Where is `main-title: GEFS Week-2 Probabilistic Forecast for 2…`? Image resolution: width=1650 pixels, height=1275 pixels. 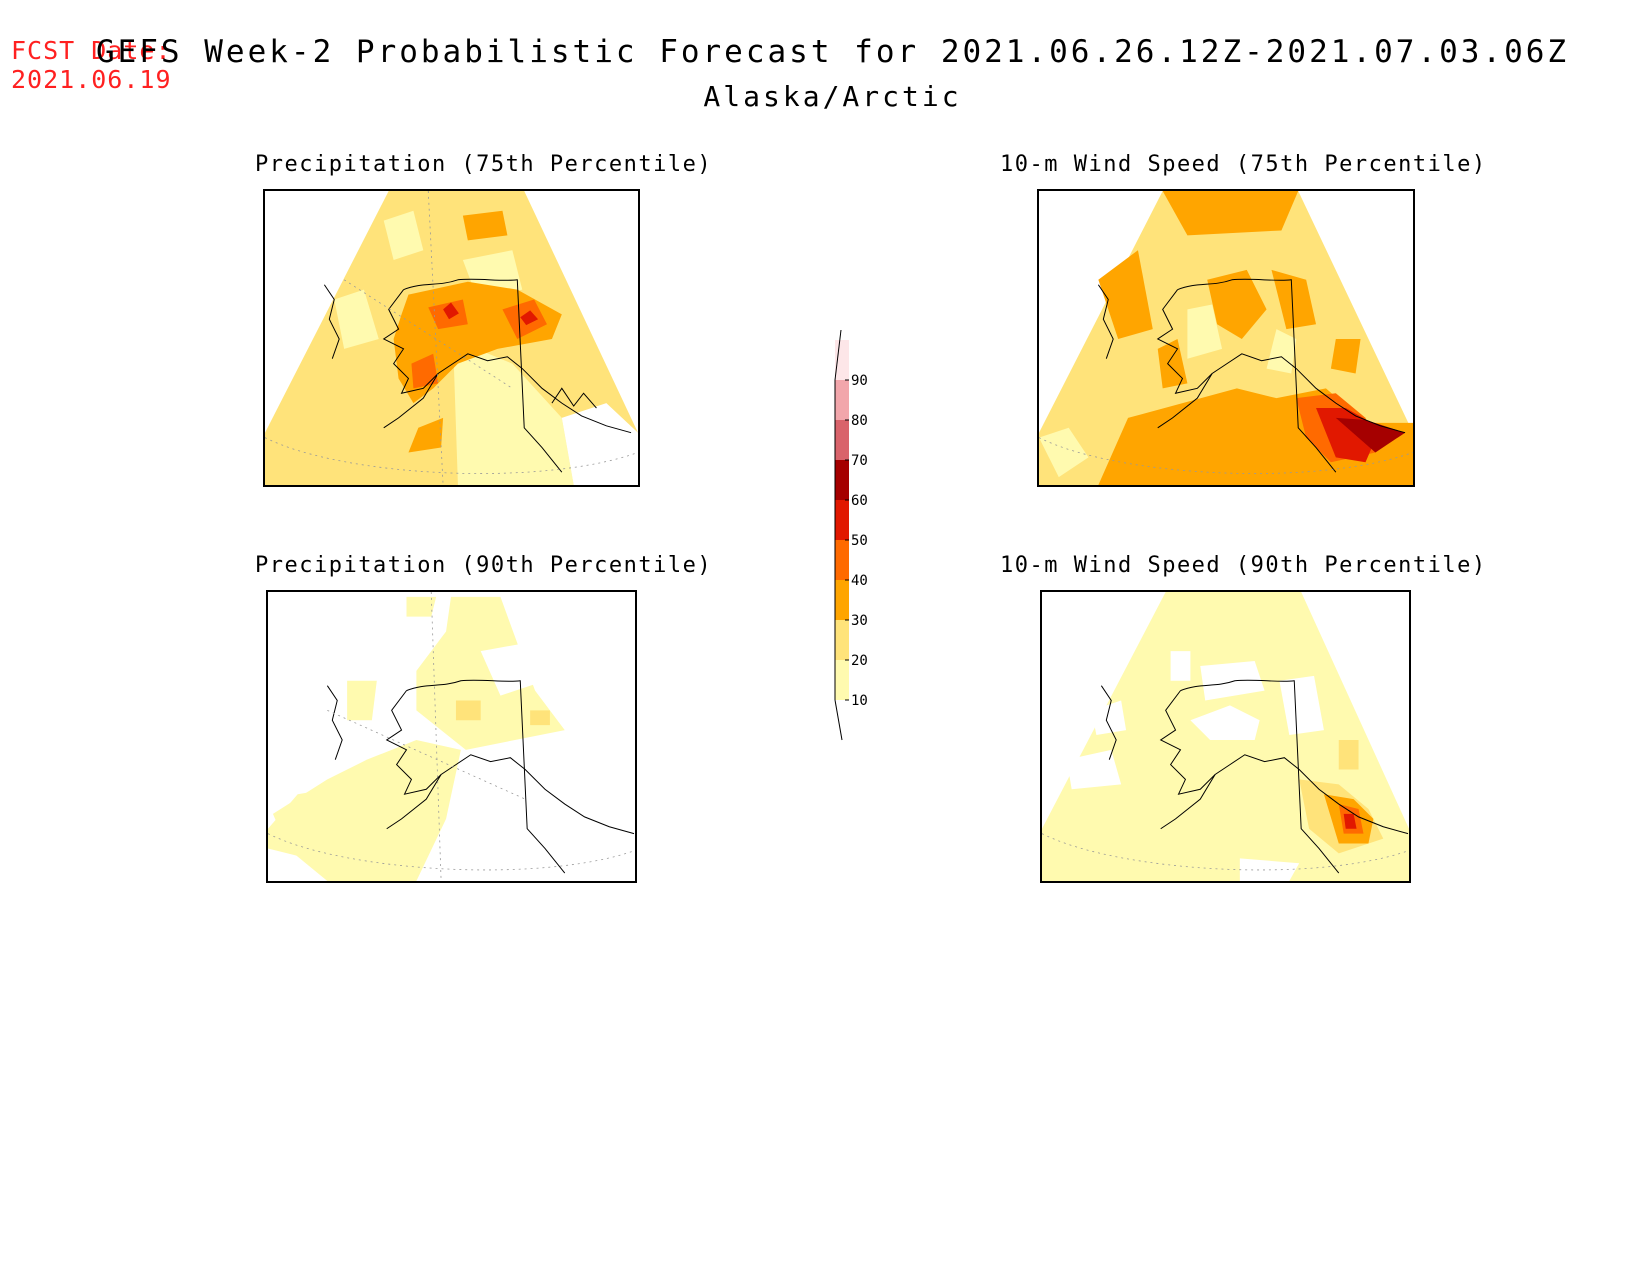 main-title: GEFS Week-2 Probabilistic Forecast for 2… is located at coordinates (832, 52).